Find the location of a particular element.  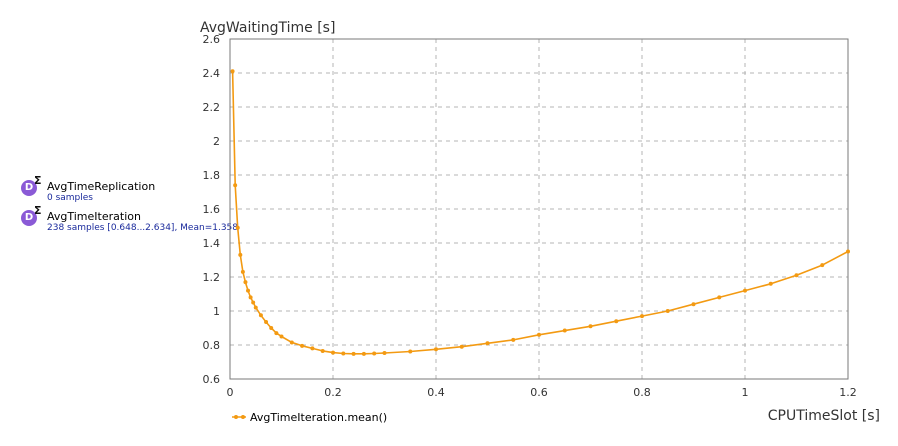

dataset-info: 238 samples [0.648...2.634], Mean=1.358 is located at coordinates (142, 228).